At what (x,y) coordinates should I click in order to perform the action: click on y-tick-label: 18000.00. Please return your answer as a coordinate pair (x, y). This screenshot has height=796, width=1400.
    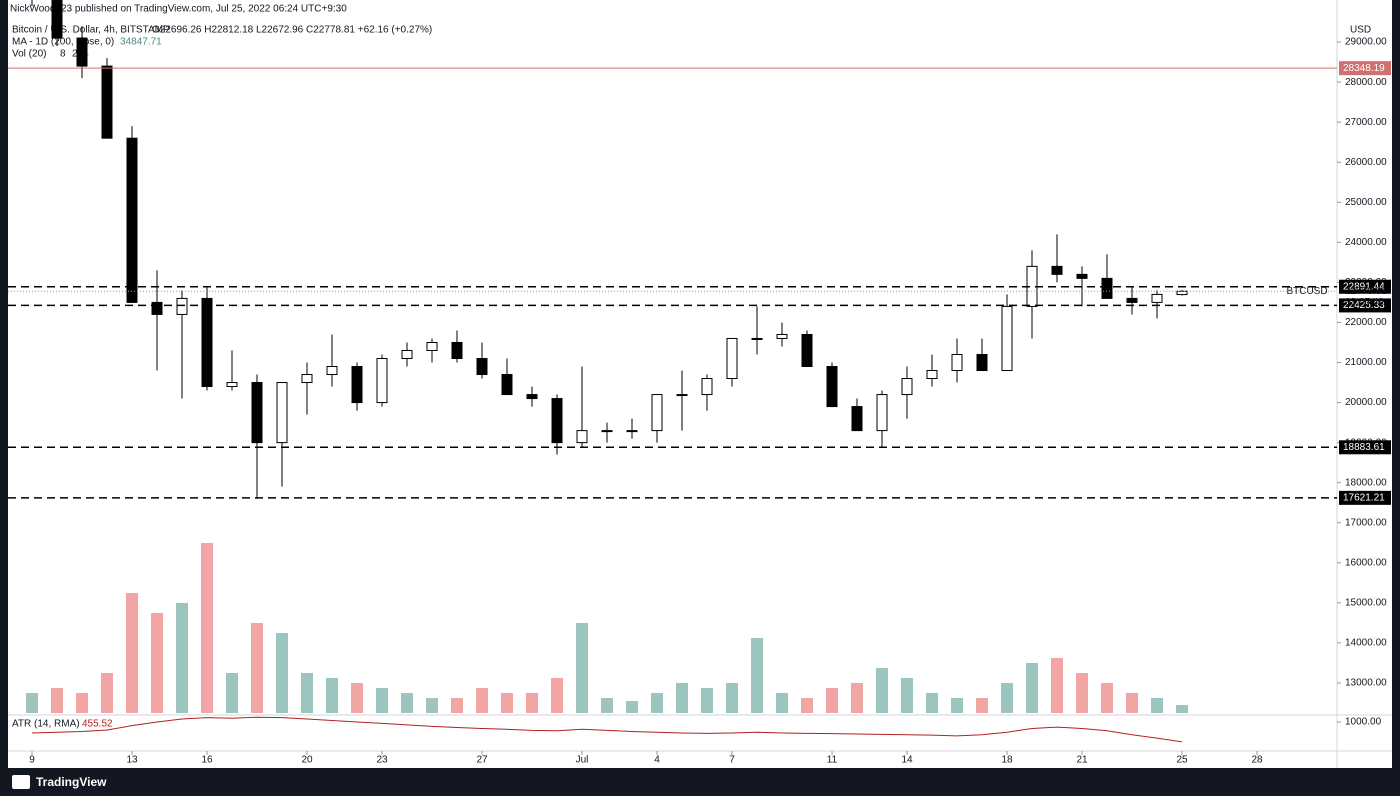
    Looking at the image, I should click on (1366, 482).